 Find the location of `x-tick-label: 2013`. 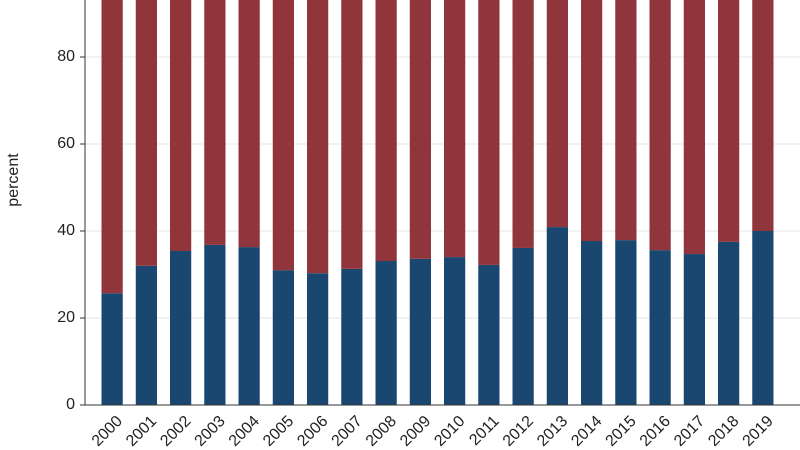

x-tick-label: 2013 is located at coordinates (552, 431).